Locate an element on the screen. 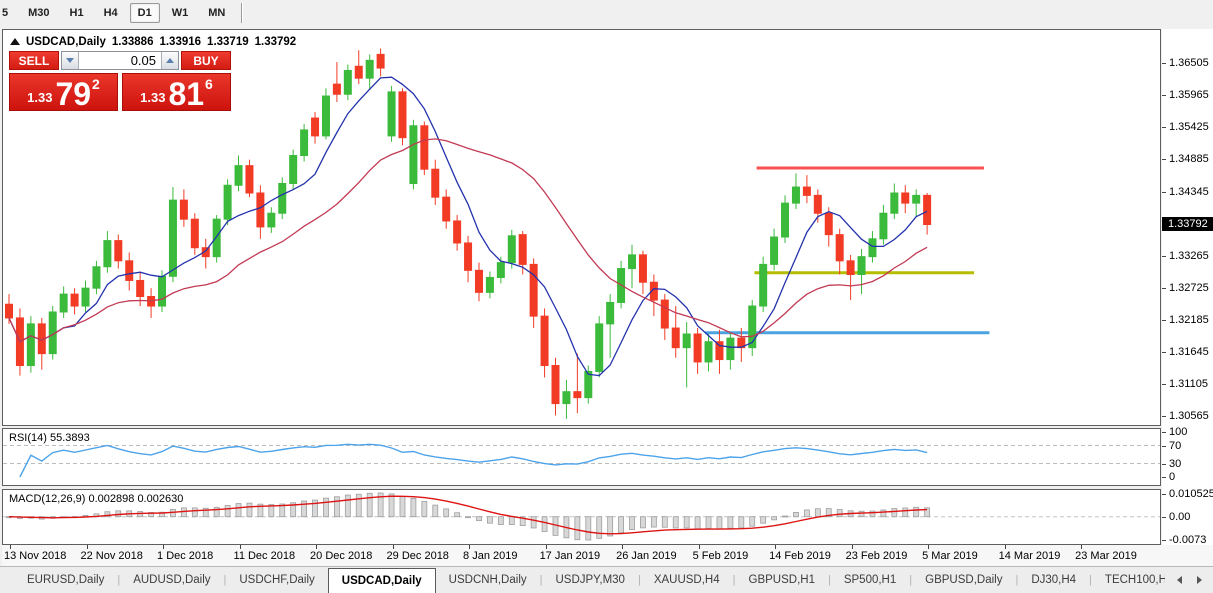 This screenshot has width=1213, height=593. volume-decrease-button is located at coordinates (70, 60).